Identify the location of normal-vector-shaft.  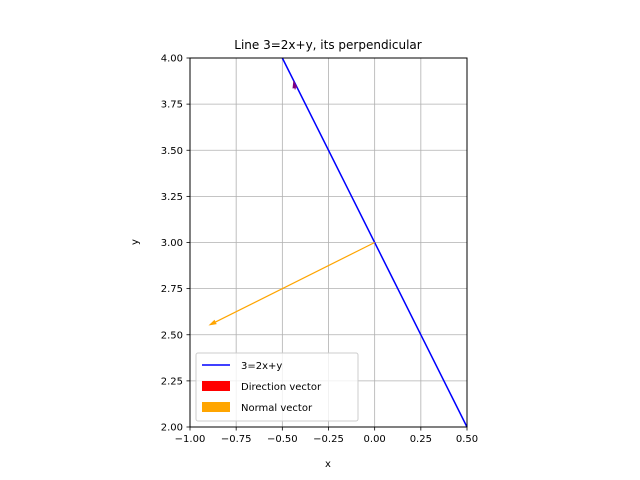
(295, 282).